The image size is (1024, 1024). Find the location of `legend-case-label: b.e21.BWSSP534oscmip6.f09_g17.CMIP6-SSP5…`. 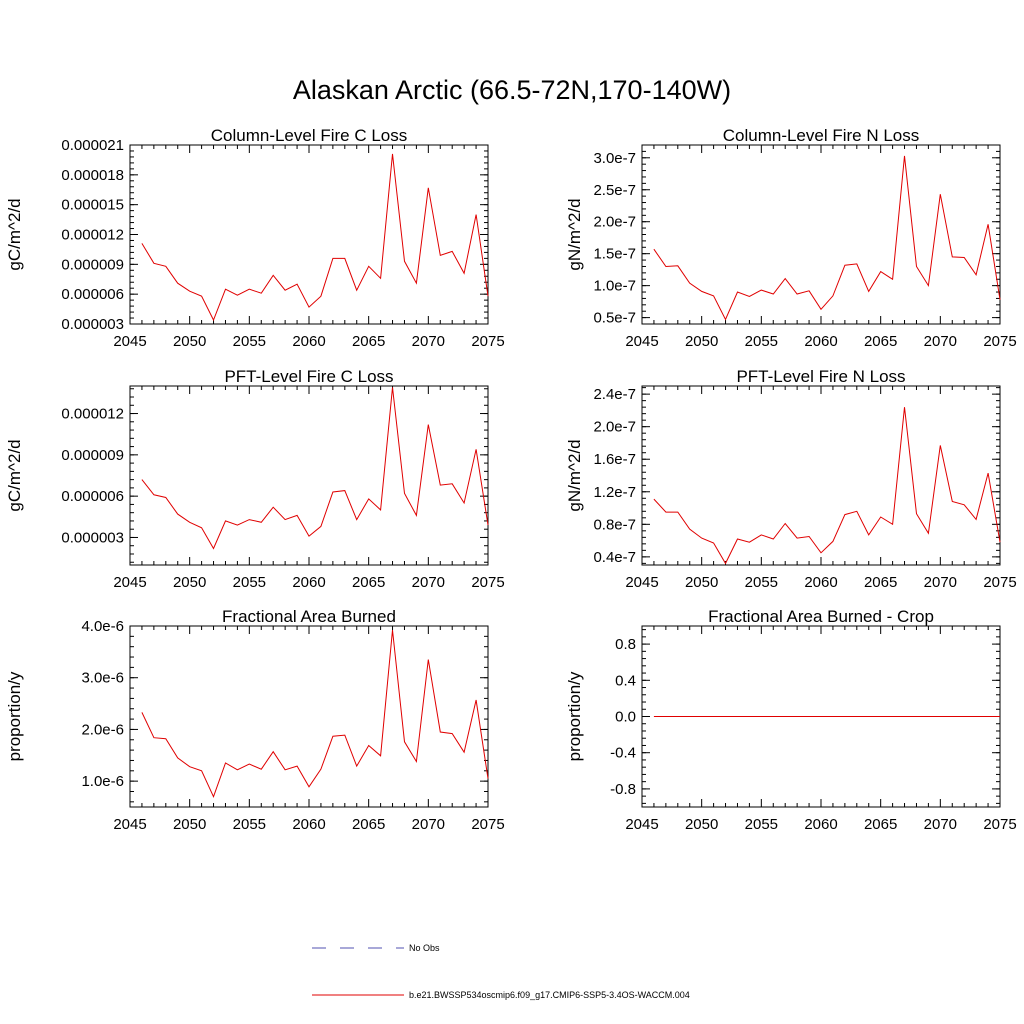

legend-case-label: b.e21.BWSSP534oscmip6.f09_g17.CMIP6-SSP5… is located at coordinates (549, 995).